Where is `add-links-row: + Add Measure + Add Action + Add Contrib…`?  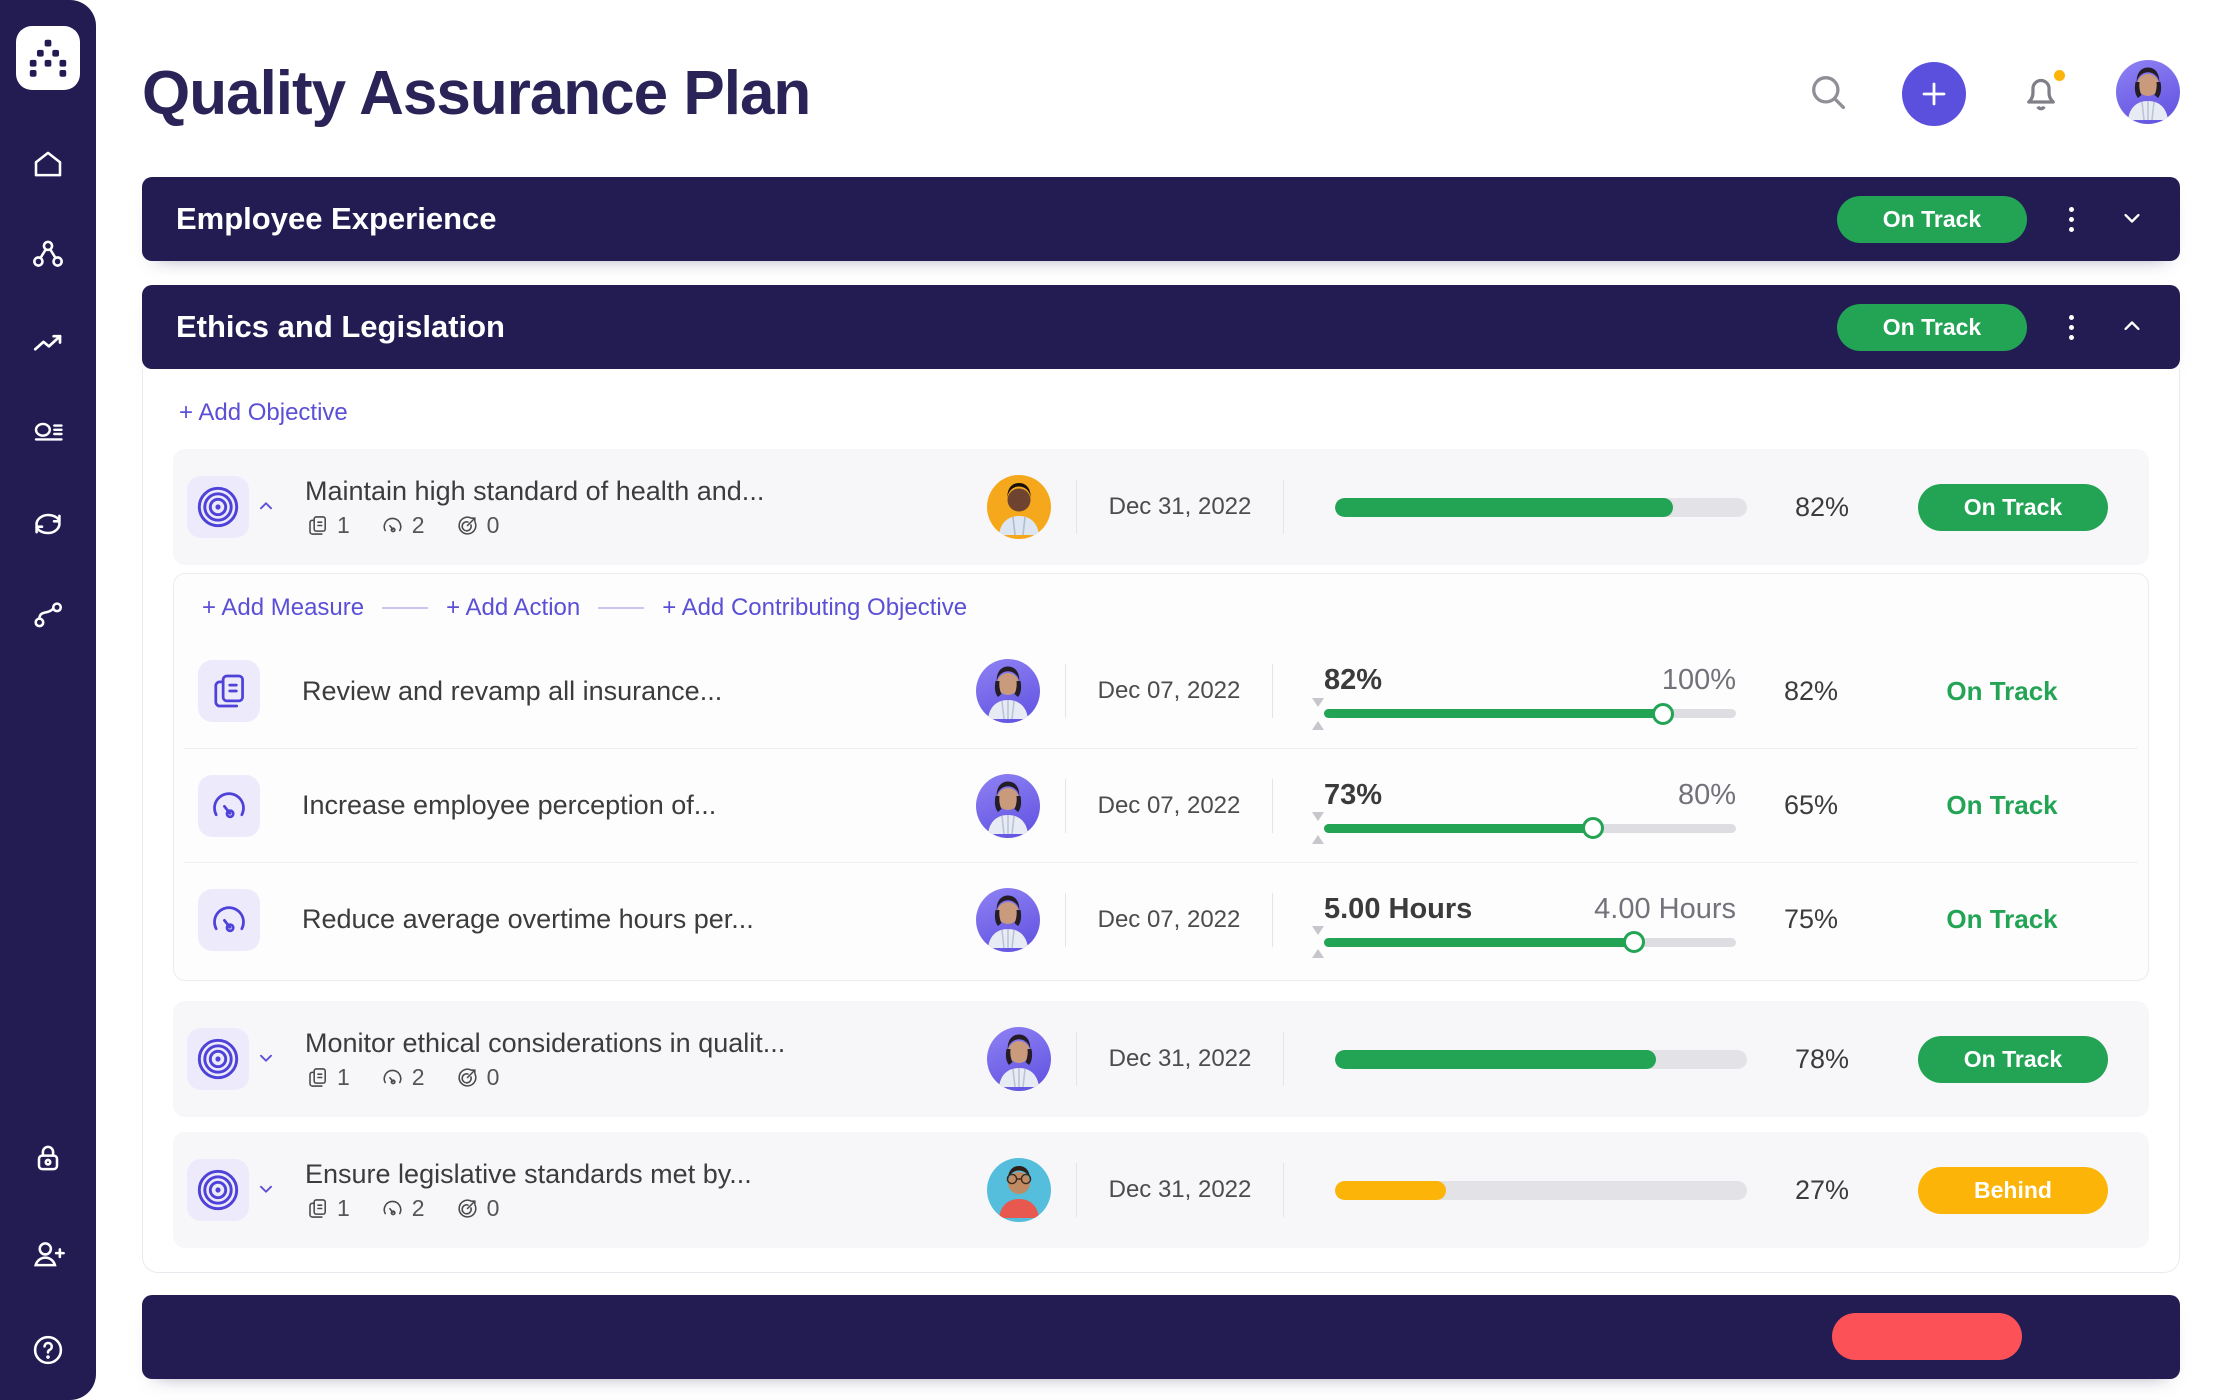
add-links-row: + Add Measure + Add Action + Add Contrib… is located at coordinates (1170, 608).